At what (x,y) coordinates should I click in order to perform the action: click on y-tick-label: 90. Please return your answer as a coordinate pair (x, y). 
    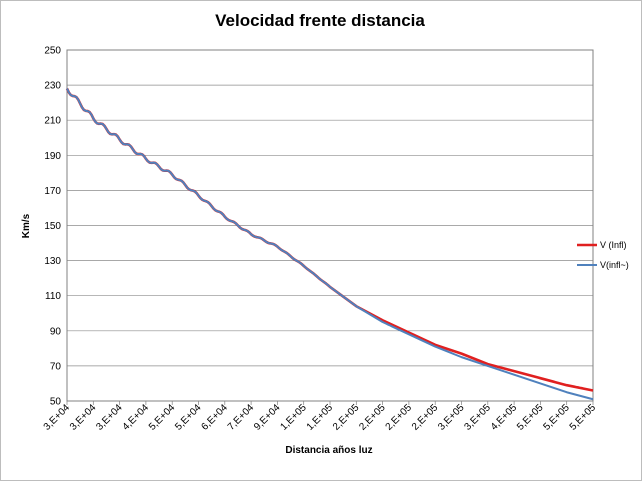
    Looking at the image, I should click on (56, 331).